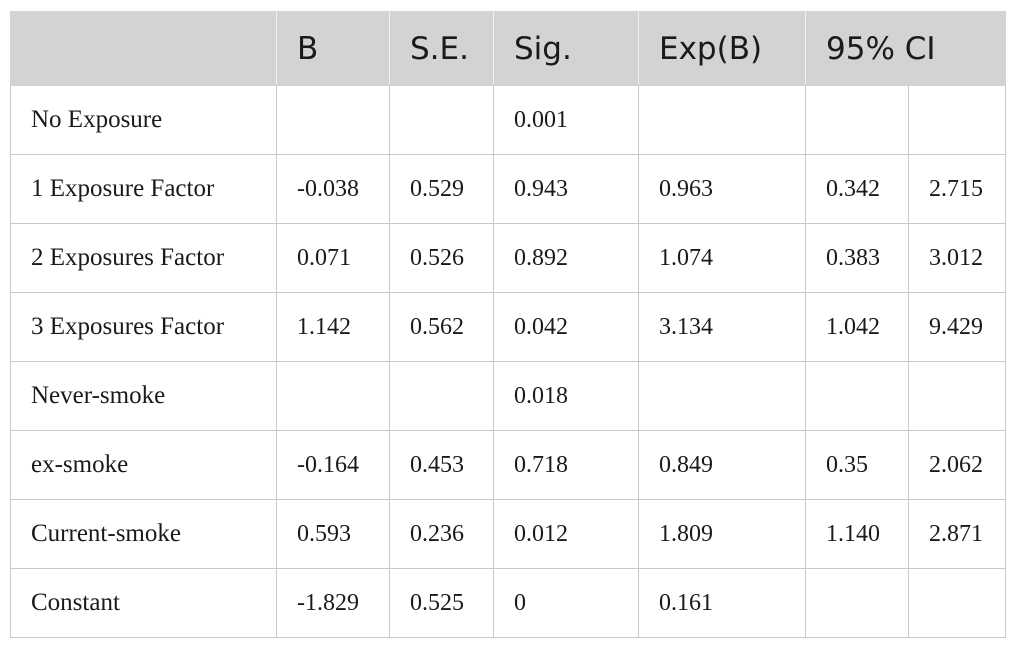 The width and height of the screenshot is (1025, 649). What do you see at coordinates (441, 465) in the screenshot?
I see `cell-se: 0.453` at bounding box center [441, 465].